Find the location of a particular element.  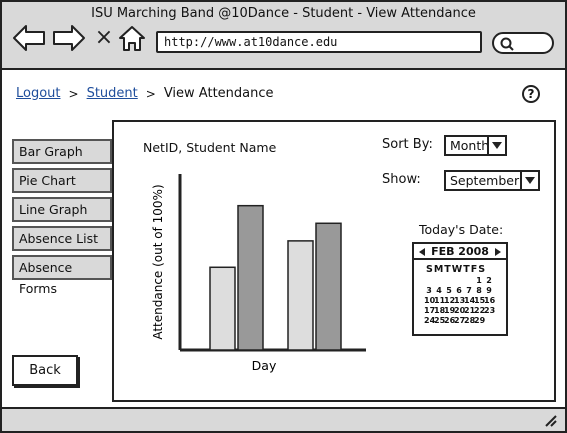

calendar-week: 24 25 26 27 28 29 is located at coordinates (462, 321).